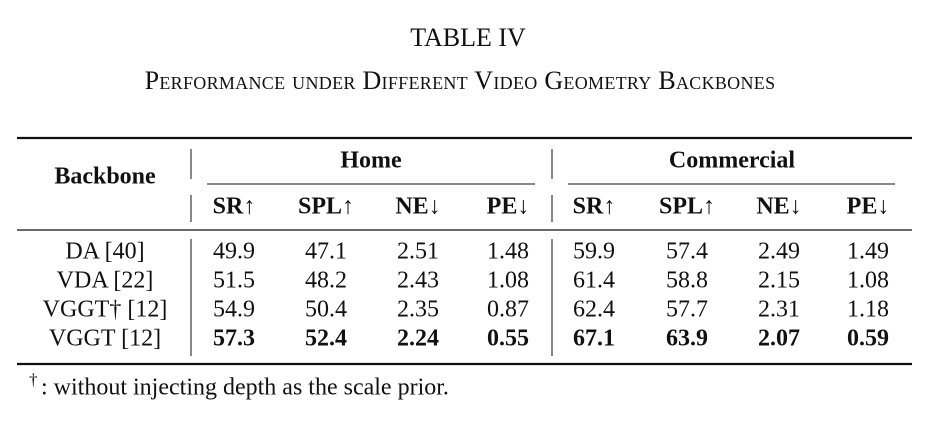 The height and width of the screenshot is (427, 936). I want to click on cell: 0.55, so click(508, 339).